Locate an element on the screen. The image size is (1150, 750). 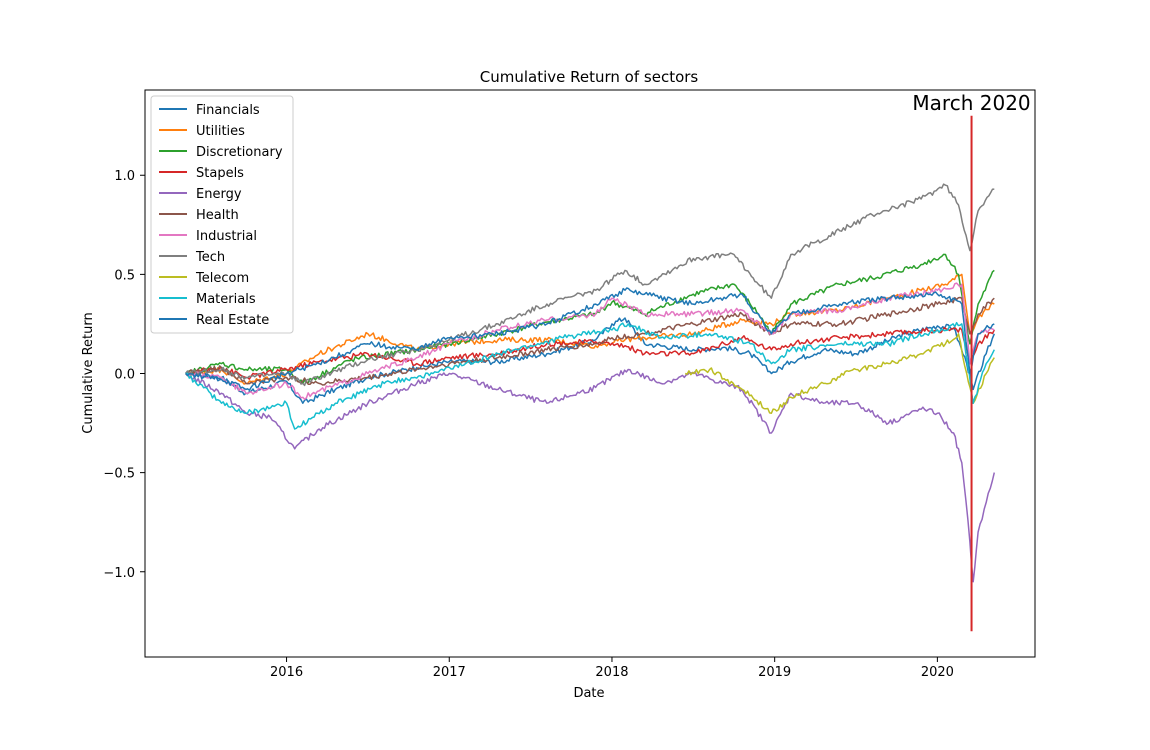
series-line-financials is located at coordinates (590, 360).